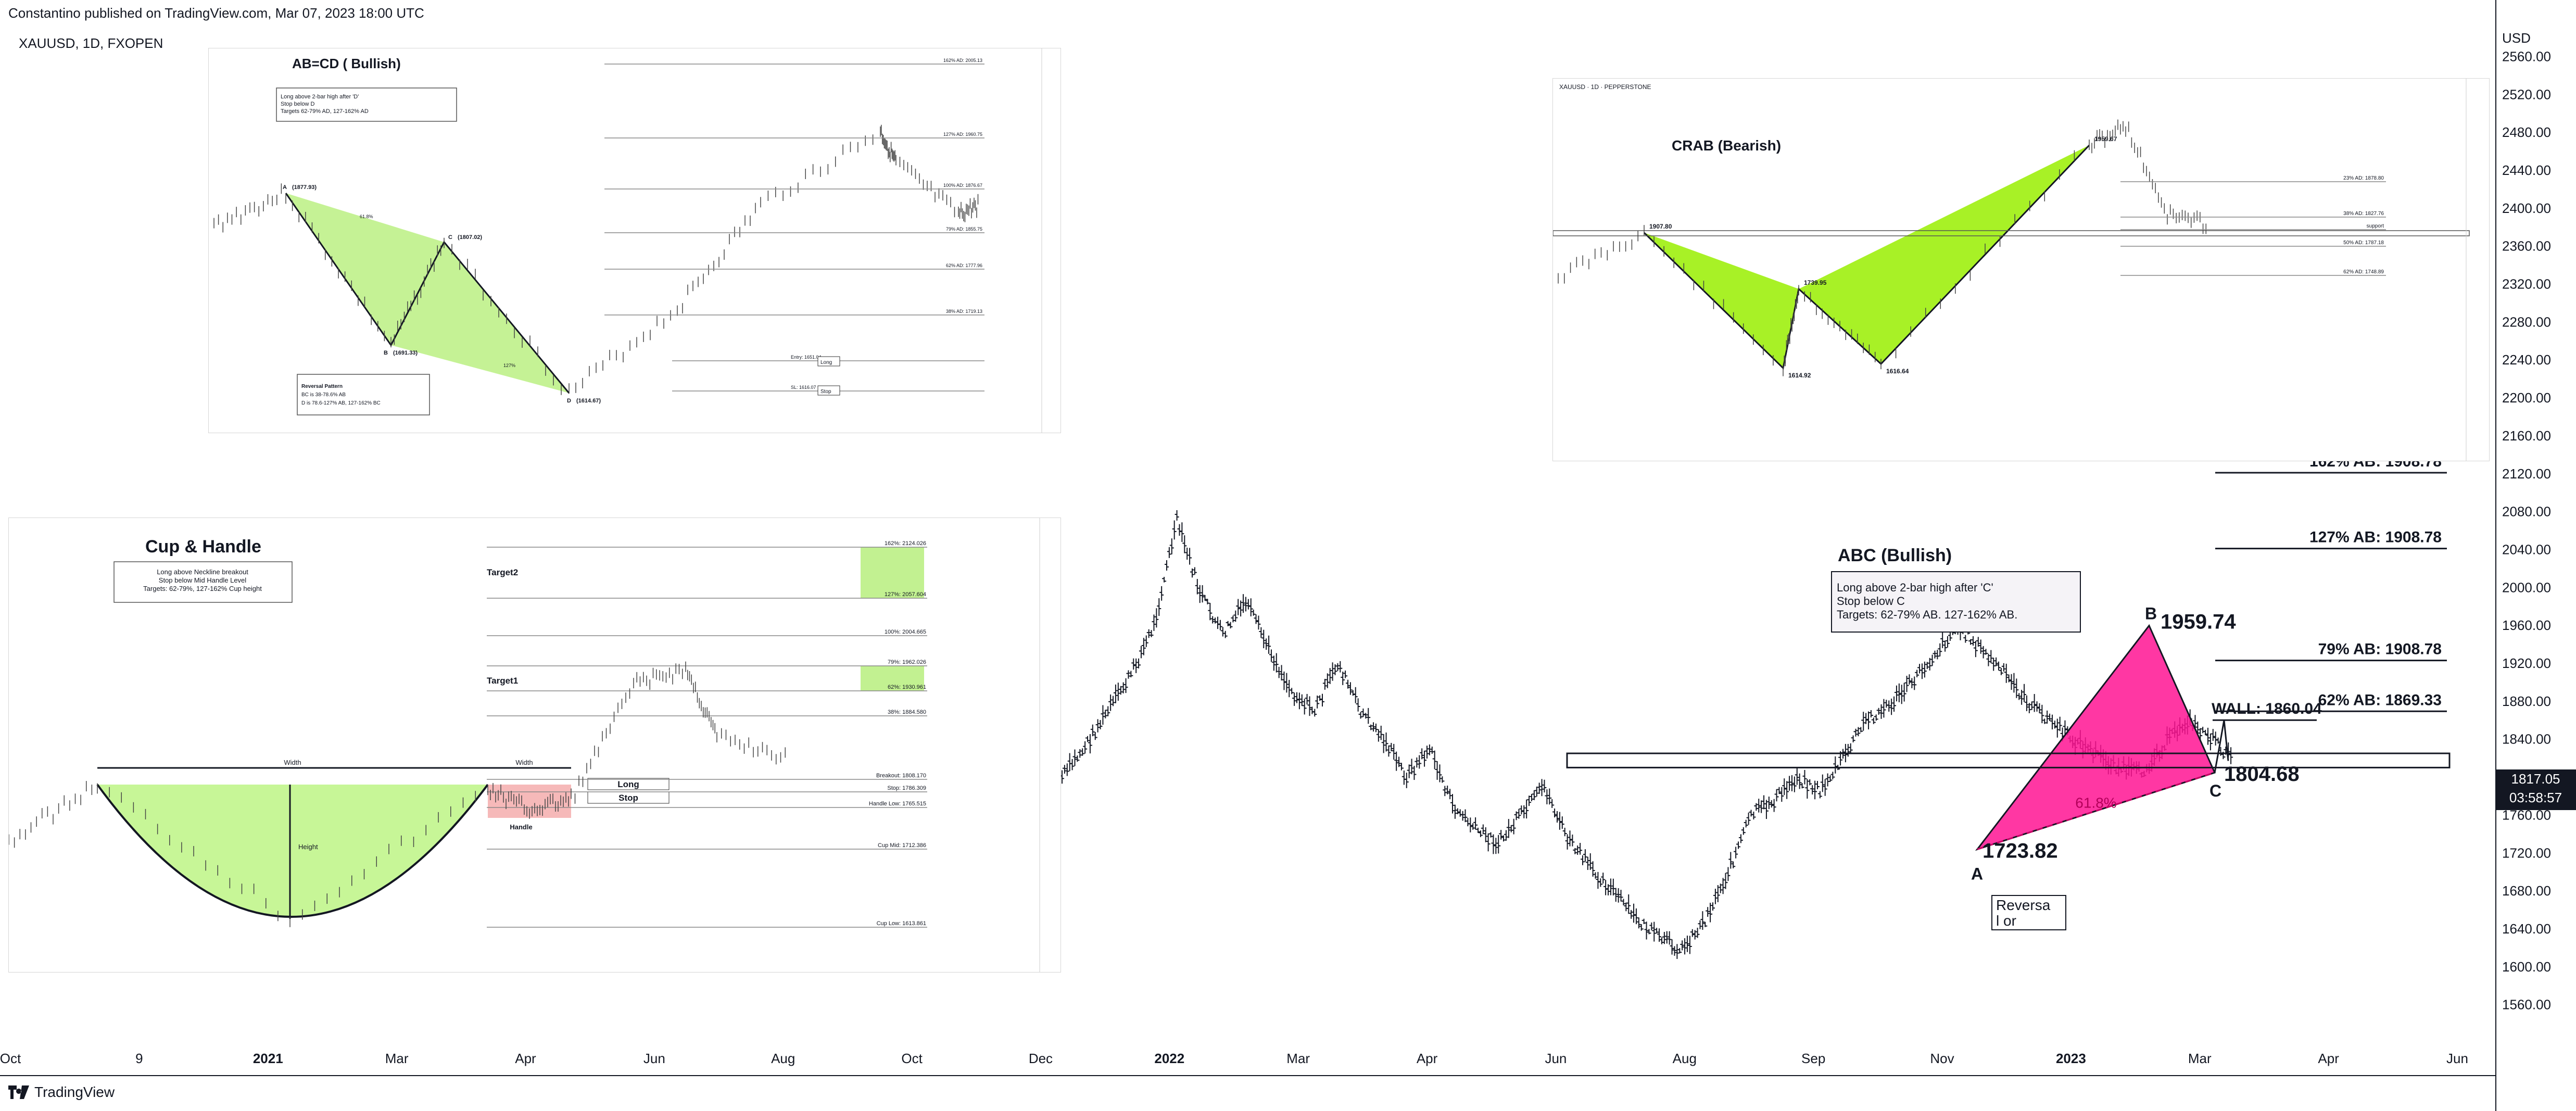 Image resolution: width=2576 pixels, height=1111 pixels. Describe the element at coordinates (828, 361) in the screenshot. I see `abcd-long-box` at that location.